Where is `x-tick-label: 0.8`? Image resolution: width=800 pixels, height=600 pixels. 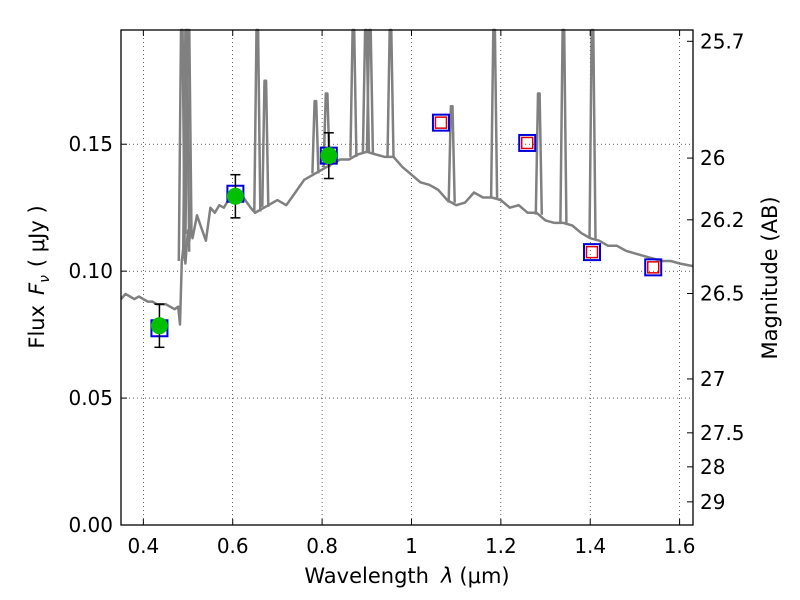 x-tick-label: 0.8 is located at coordinates (322, 546).